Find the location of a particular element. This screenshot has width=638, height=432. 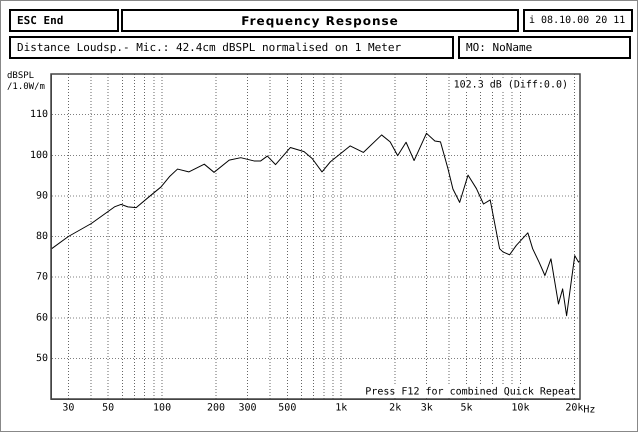

x-tick-label: 2k is located at coordinates (395, 408).